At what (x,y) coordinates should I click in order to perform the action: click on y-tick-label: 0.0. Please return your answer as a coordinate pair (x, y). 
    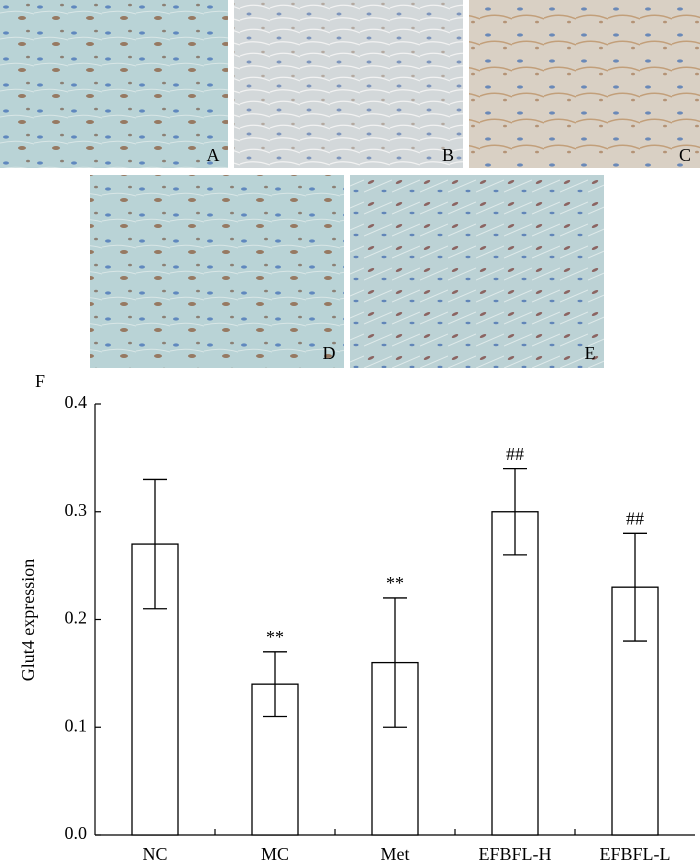
    Looking at the image, I should click on (76, 833).